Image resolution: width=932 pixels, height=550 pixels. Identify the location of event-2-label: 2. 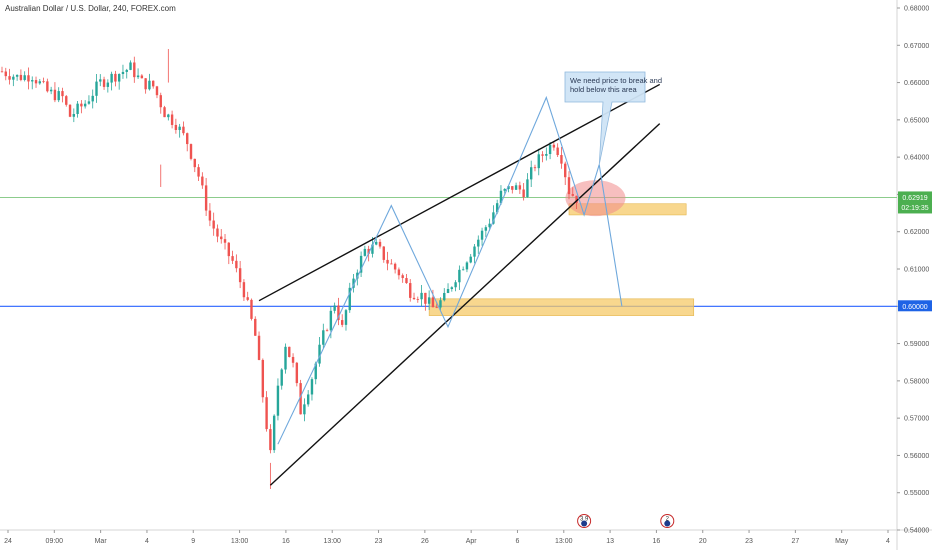
(668, 520).